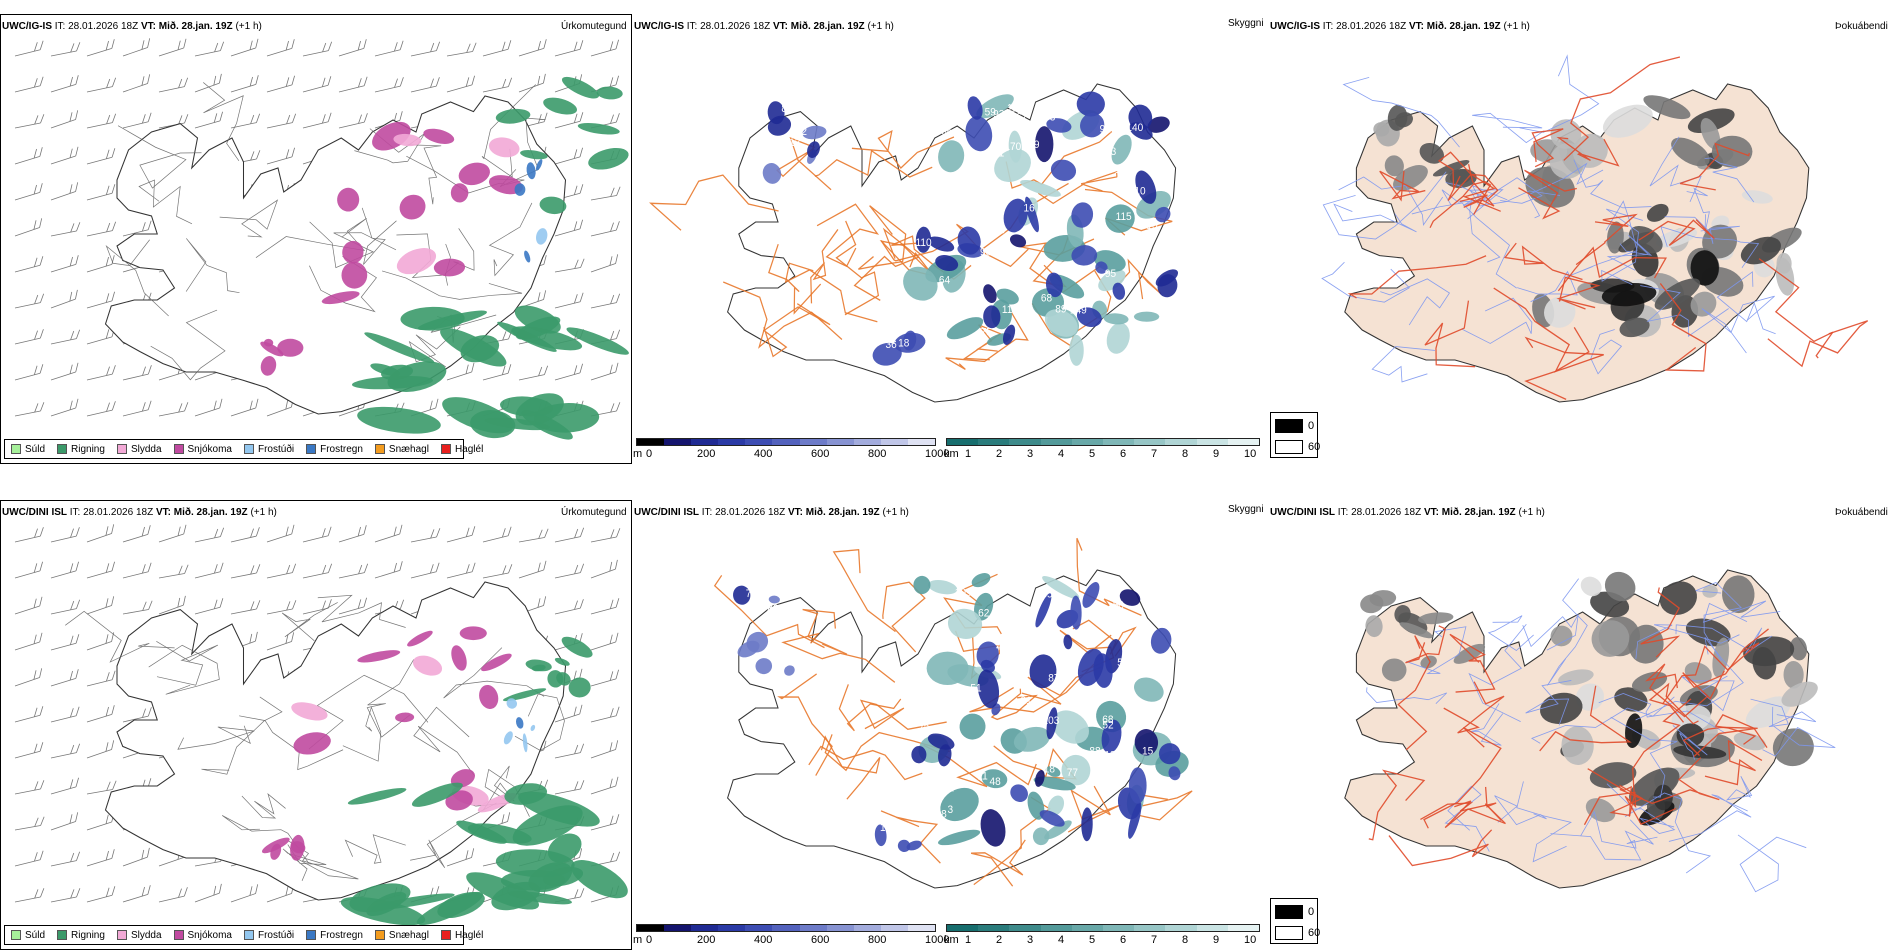  I want to click on station-value: 62, so click(983, 613).